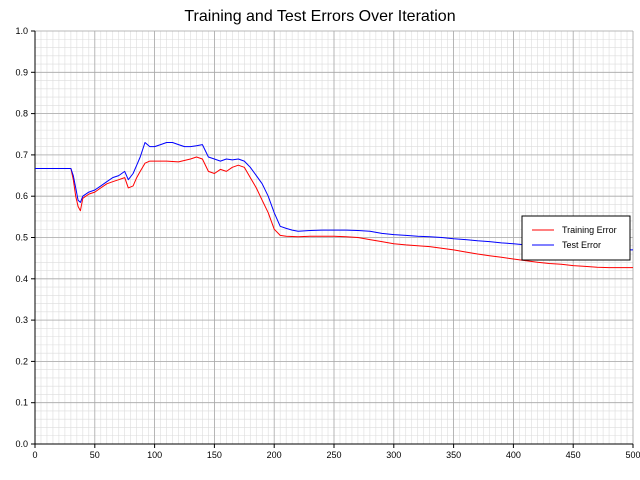 Image resolution: width=640 pixels, height=480 pixels. I want to click on x-tick-label: 350, so click(453, 455).